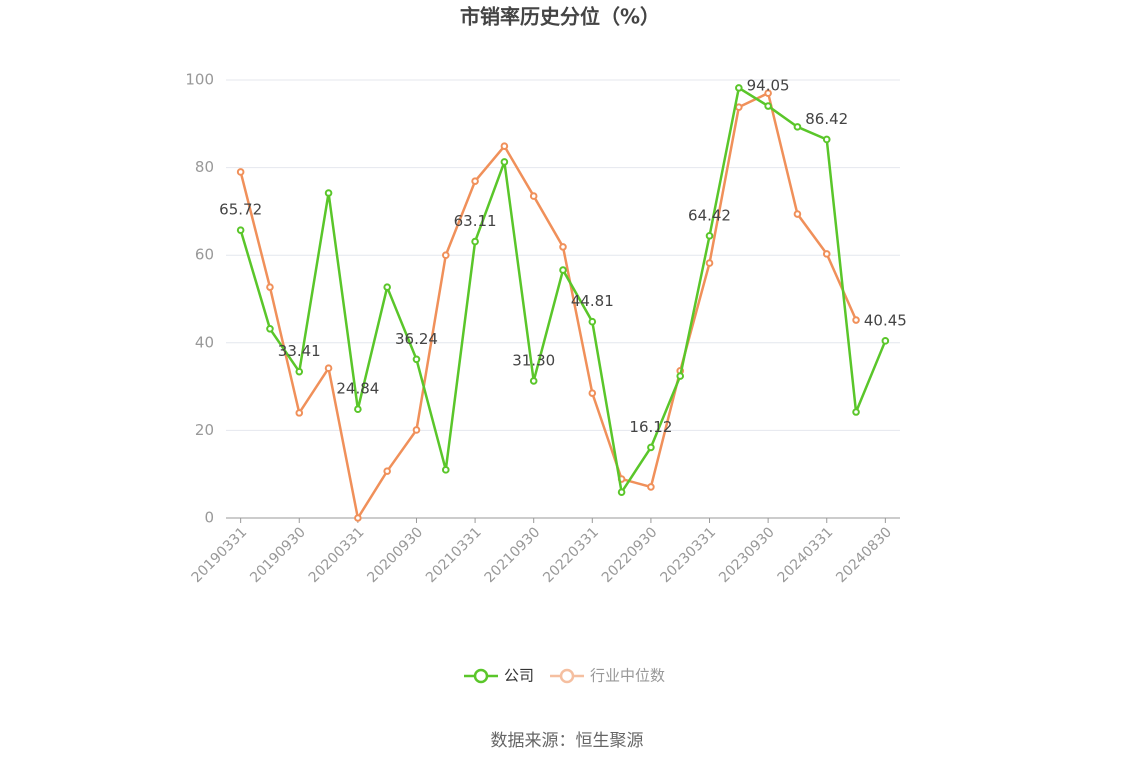 This screenshot has height=766, width=1134. What do you see at coordinates (475, 221) in the screenshot?
I see `data-label: 63.11` at bounding box center [475, 221].